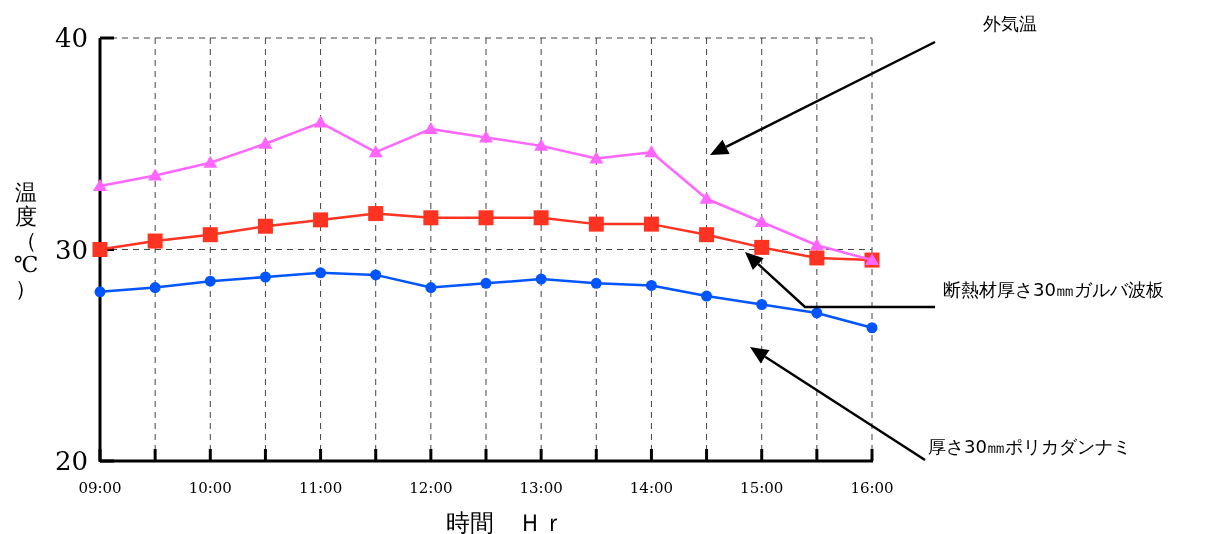 This screenshot has width=1229, height=534. What do you see at coordinates (1010, 23) in the screenshot?
I see `text: 外気温` at bounding box center [1010, 23].